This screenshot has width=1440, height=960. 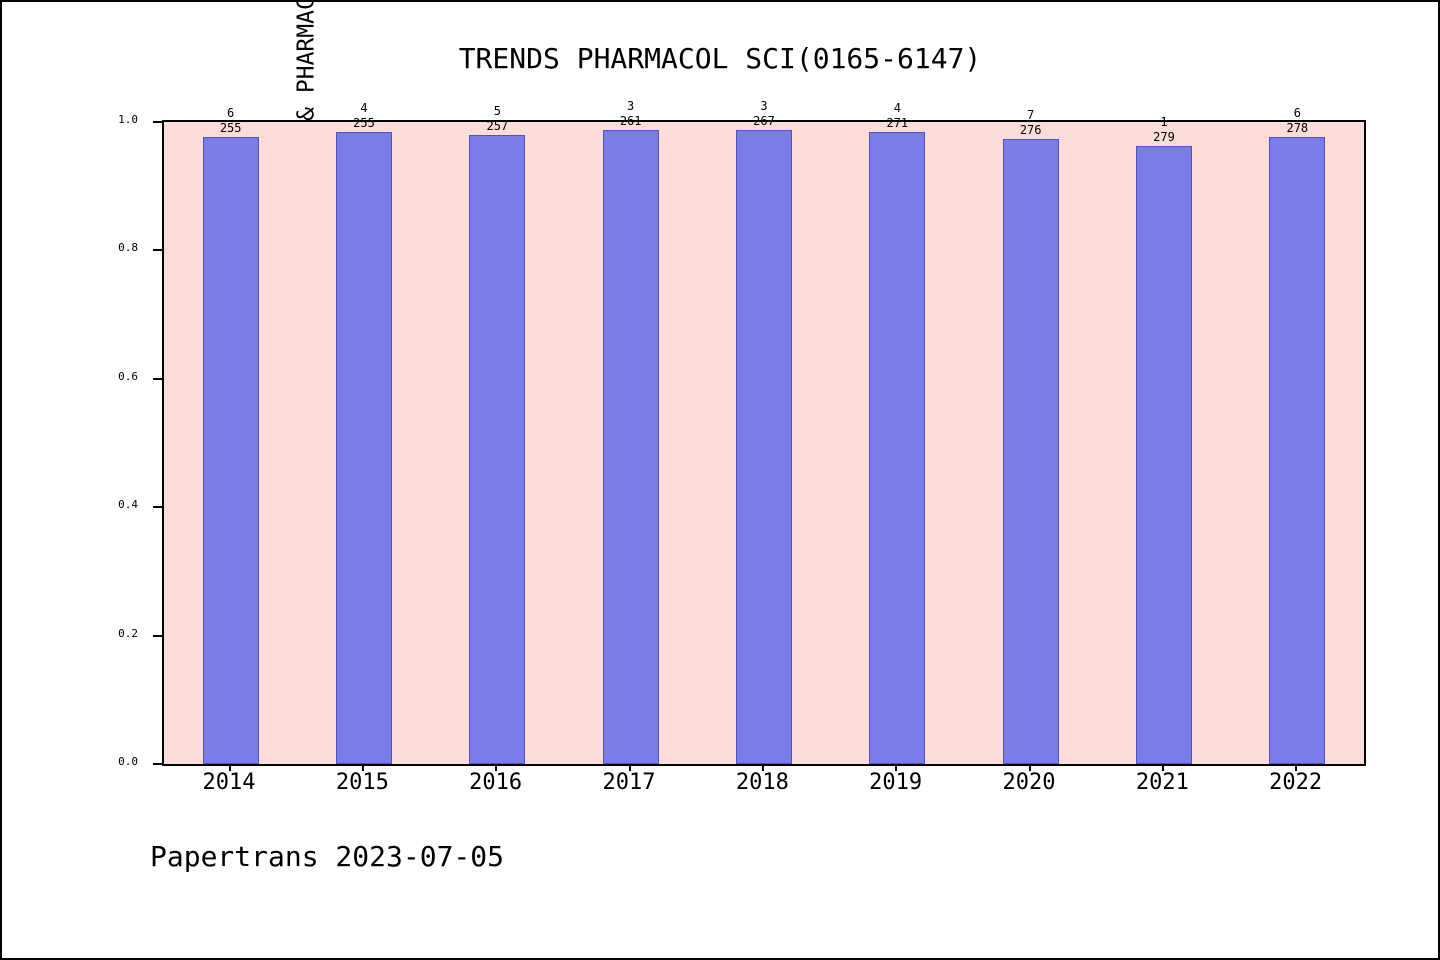 What do you see at coordinates (230, 121) in the screenshot?
I see `bar-value-label-2014: 6 255` at bounding box center [230, 121].